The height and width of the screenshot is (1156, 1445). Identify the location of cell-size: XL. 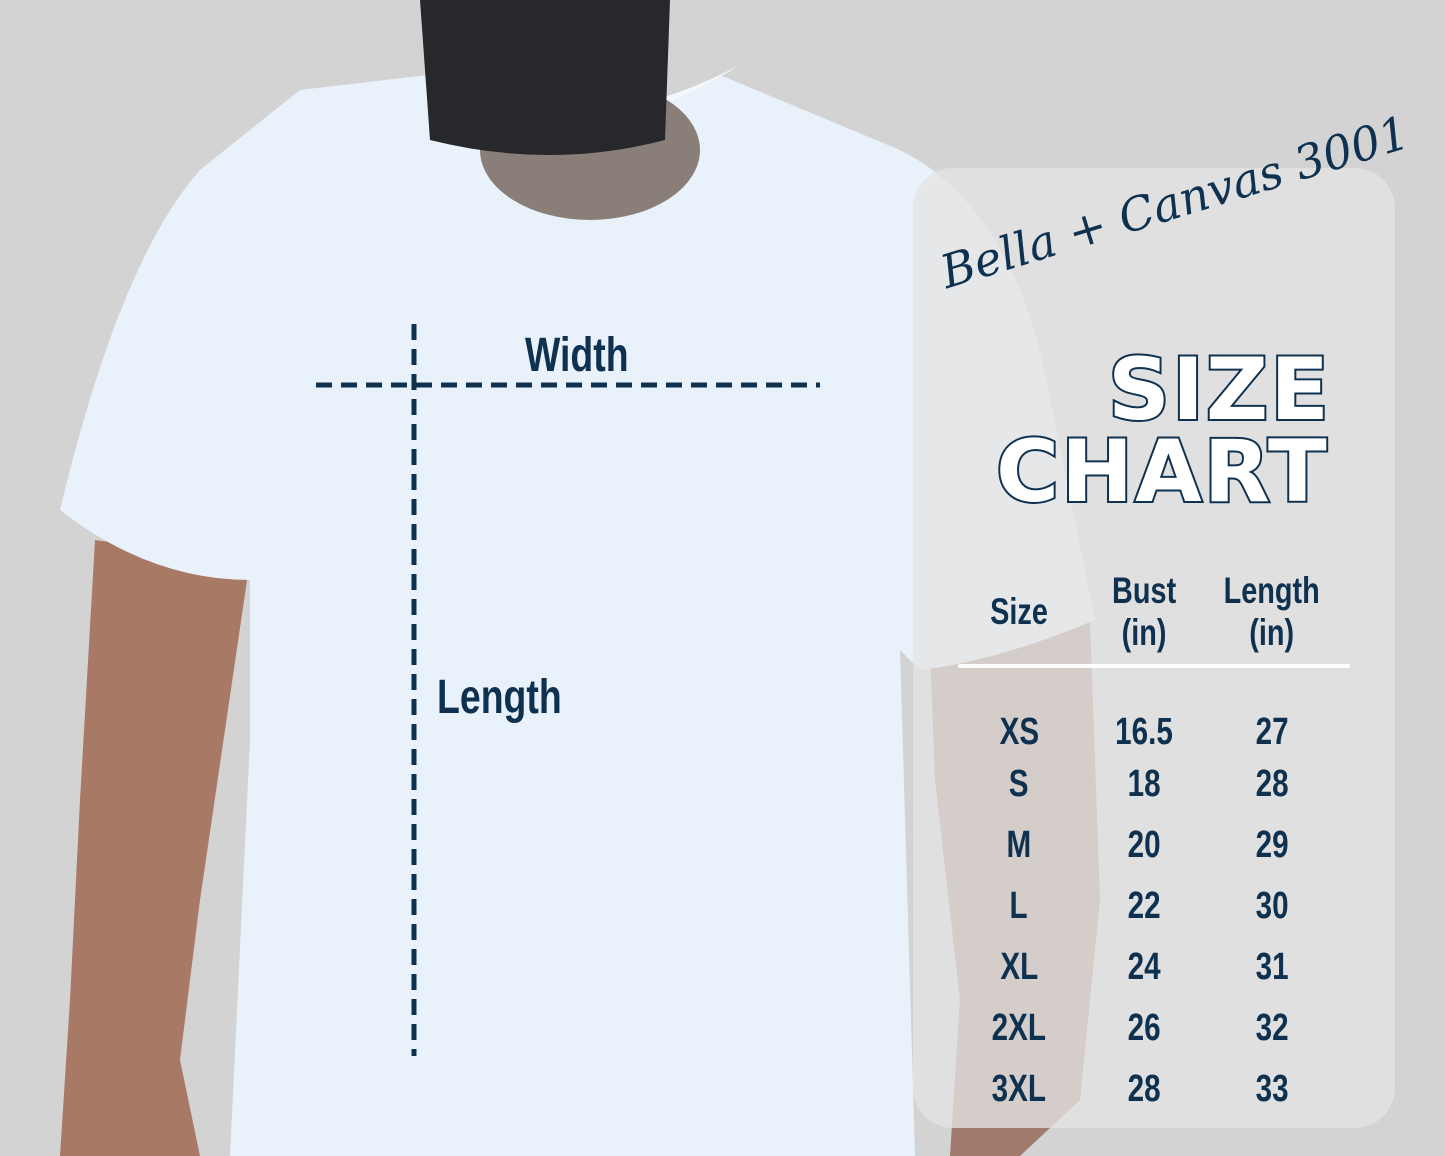
(1019, 967).